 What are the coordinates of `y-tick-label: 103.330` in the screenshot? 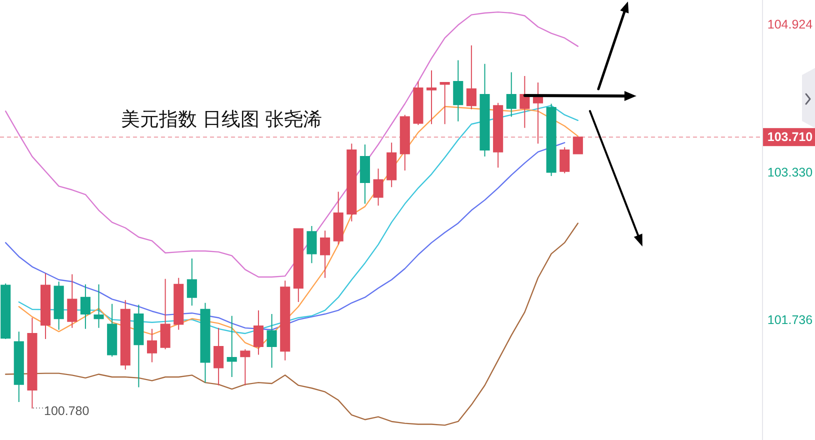 It's located at (790, 172).